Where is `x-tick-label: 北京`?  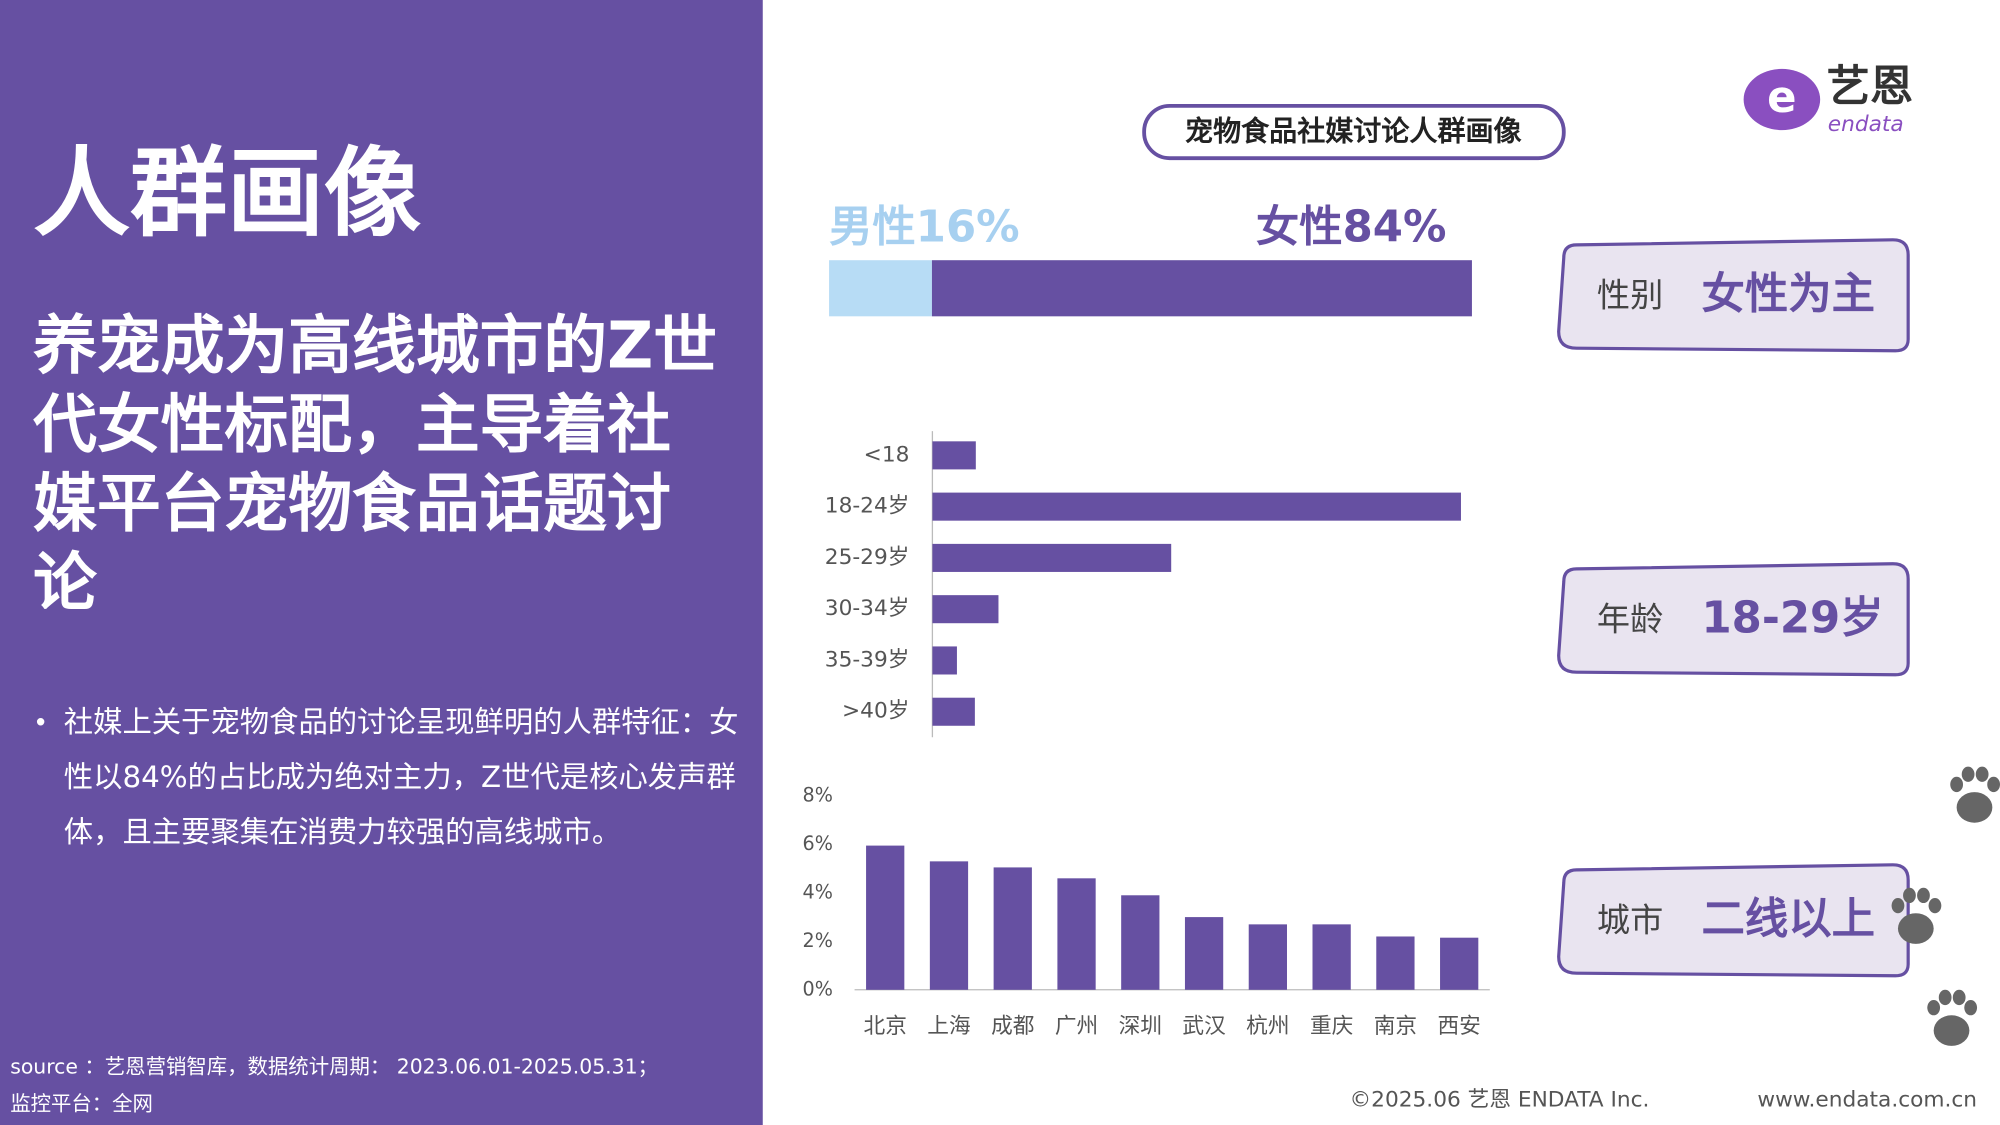 x-tick-label: 北京 is located at coordinates (885, 1026).